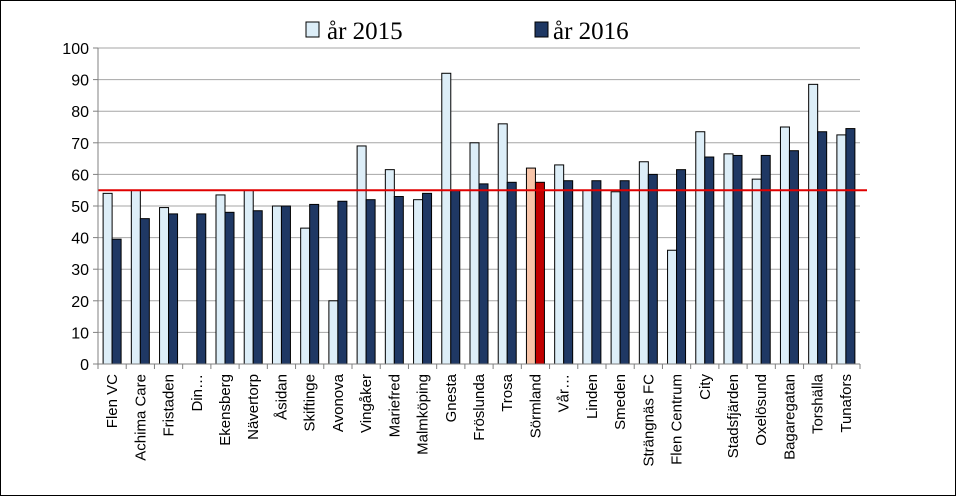  I want to click on y-tick-label: 90, so click(80, 81).